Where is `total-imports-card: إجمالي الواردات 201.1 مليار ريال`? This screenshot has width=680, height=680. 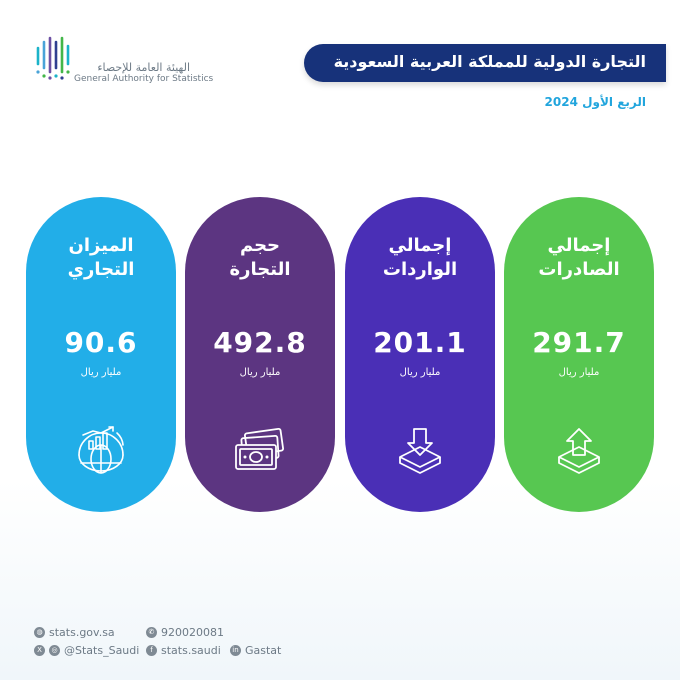
total-imports-card: إجمالي الواردات 201.1 مليار ريال is located at coordinates (420, 354).